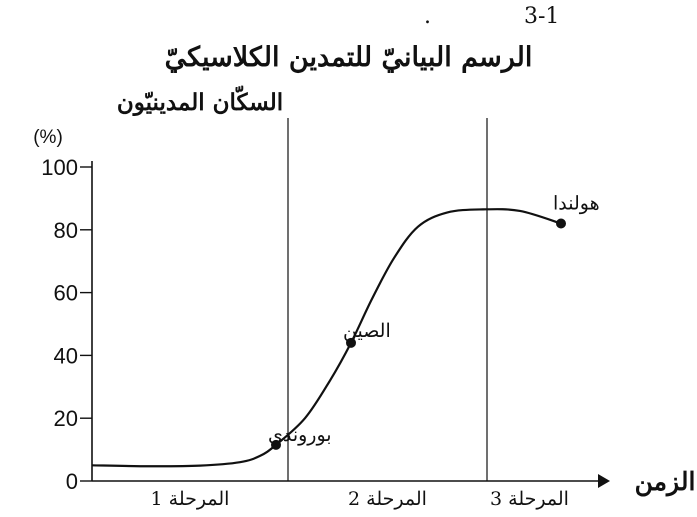 The height and width of the screenshot is (517, 697). Describe the element at coordinates (66, 293) in the screenshot. I see `y-tick-label: 60` at that location.